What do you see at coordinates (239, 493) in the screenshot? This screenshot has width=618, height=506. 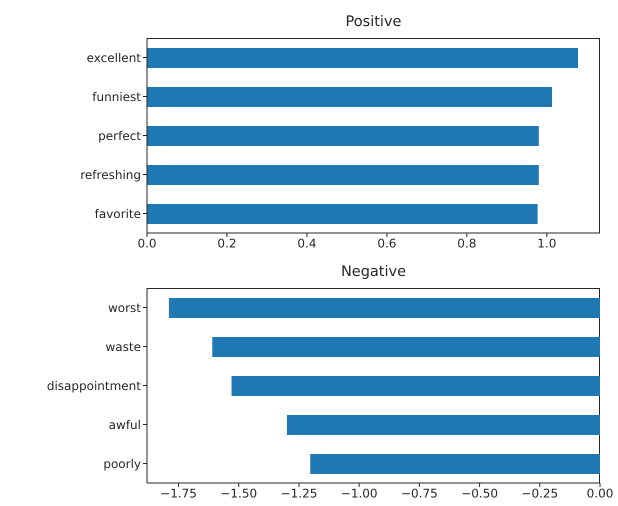 I see `x-tick-label: −1.50` at bounding box center [239, 493].